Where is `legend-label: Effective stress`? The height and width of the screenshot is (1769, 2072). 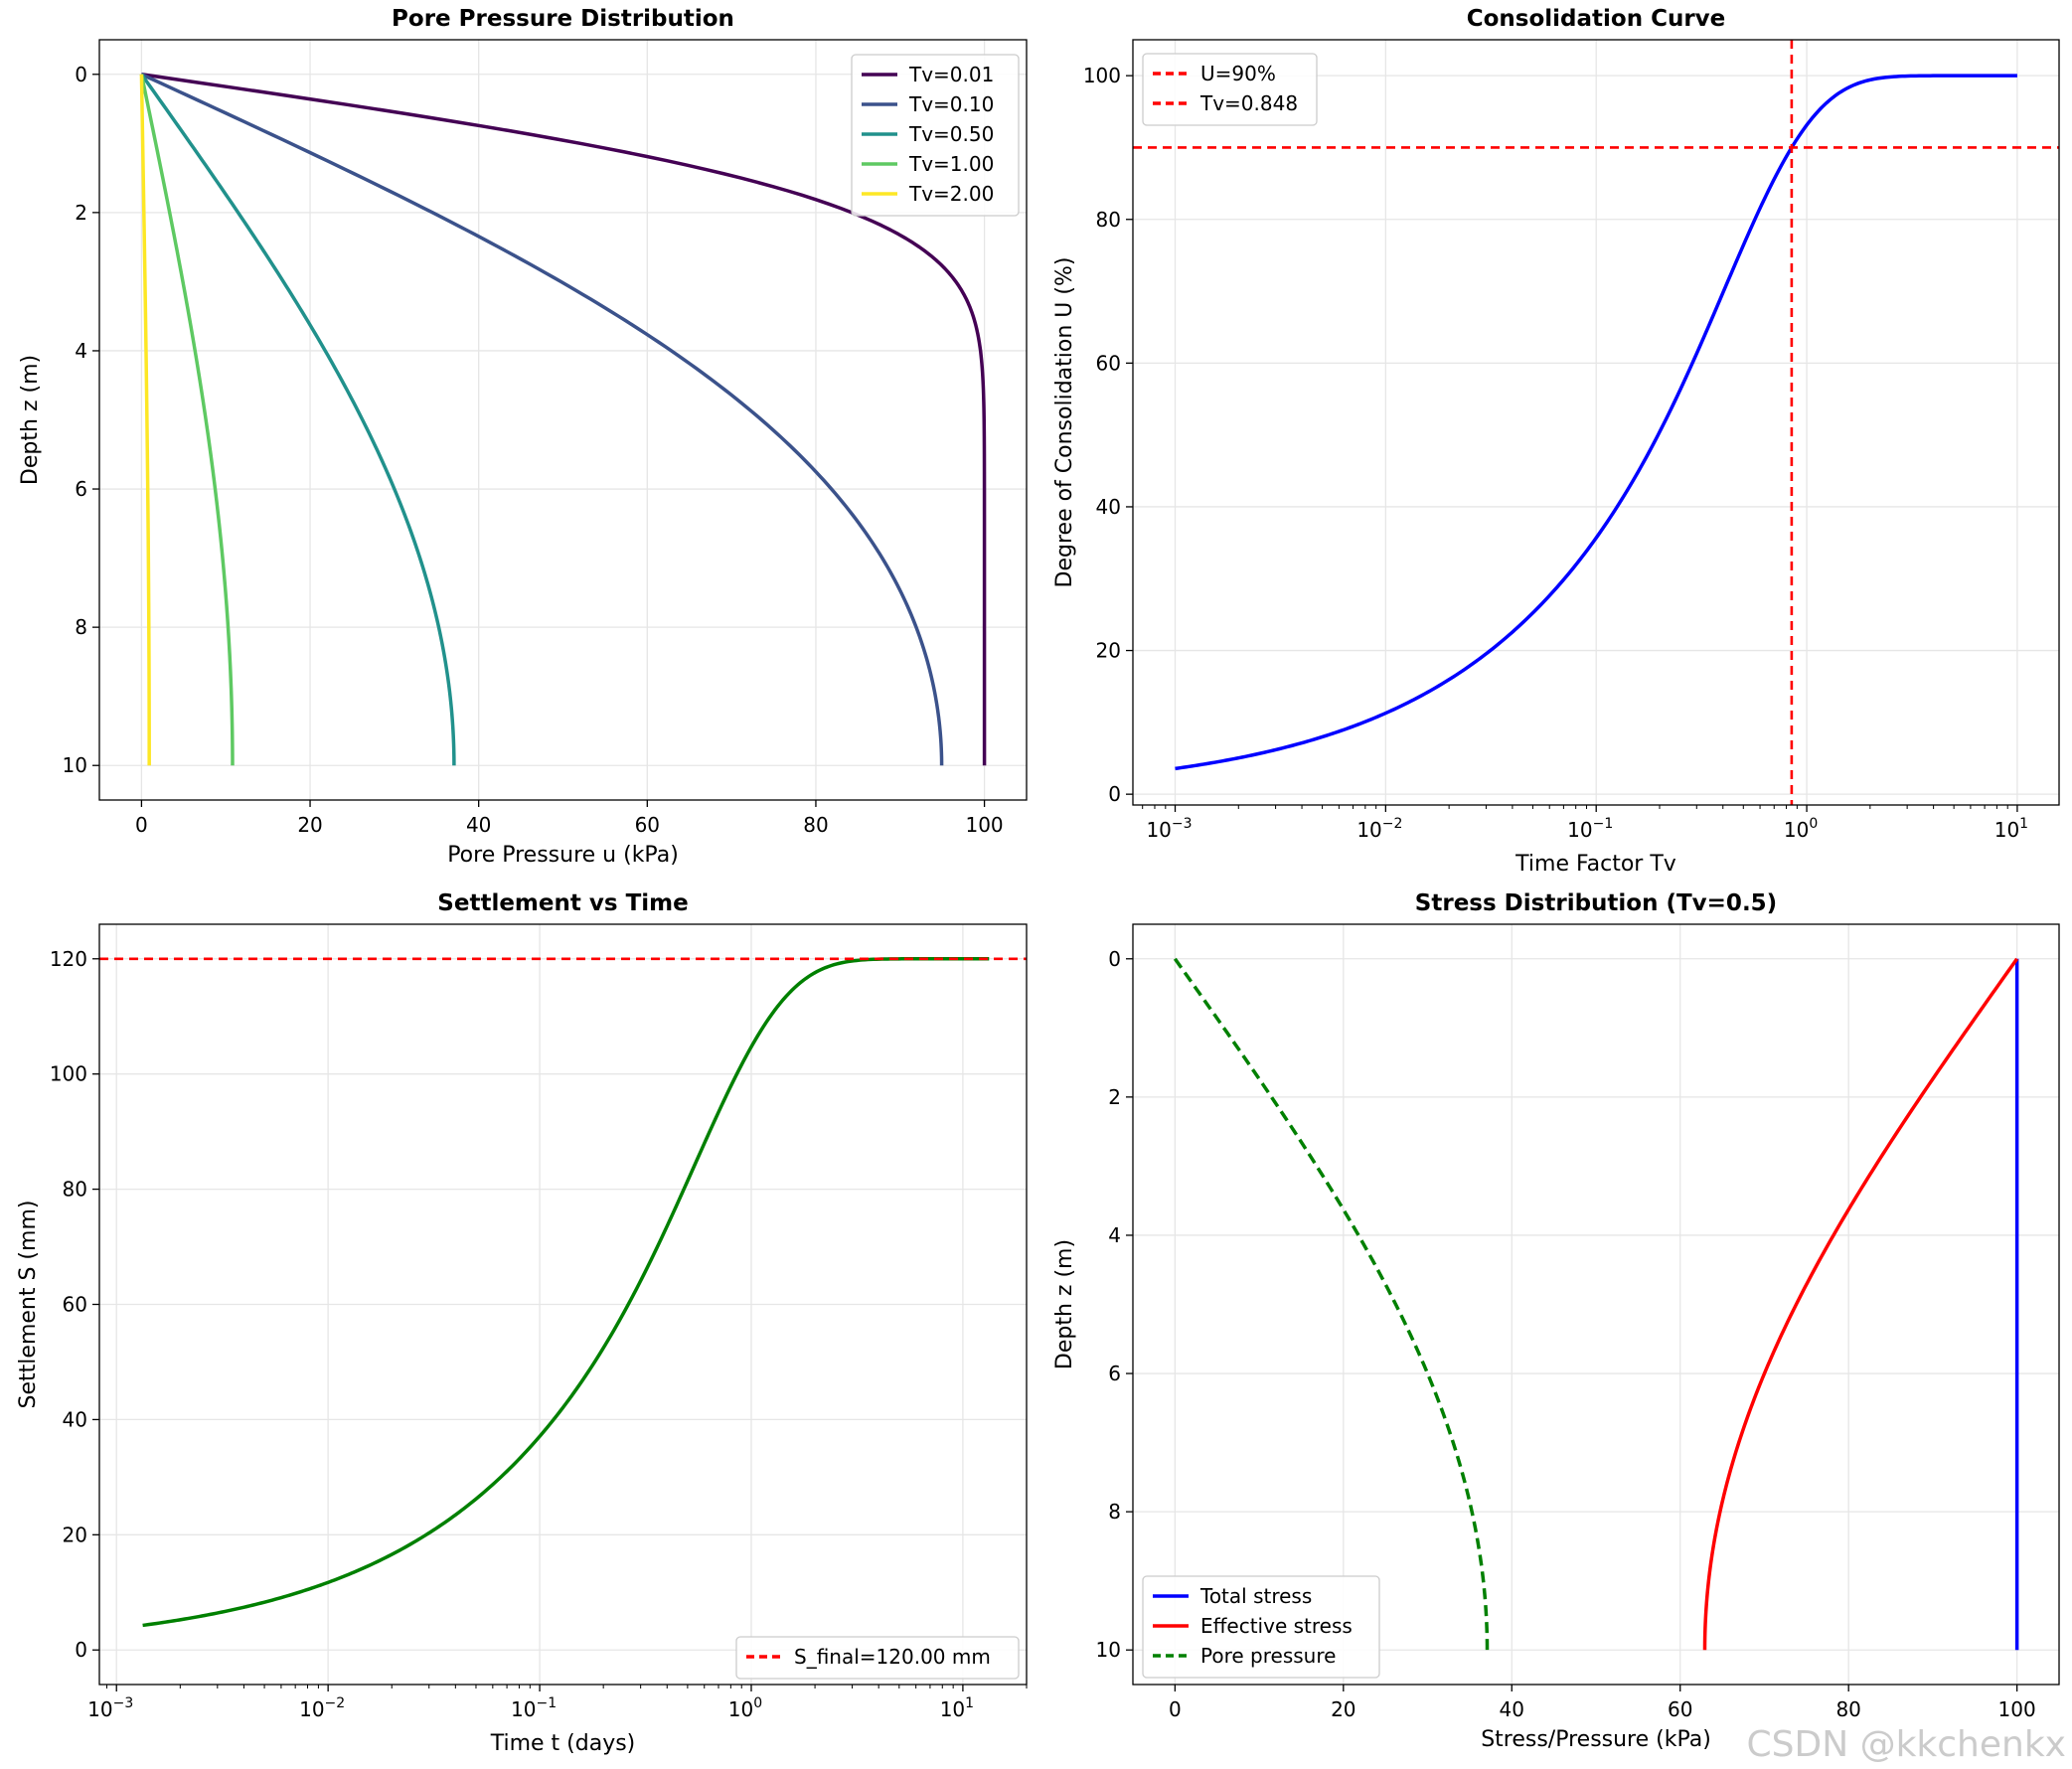
legend-label: Effective stress is located at coordinates (1276, 1626).